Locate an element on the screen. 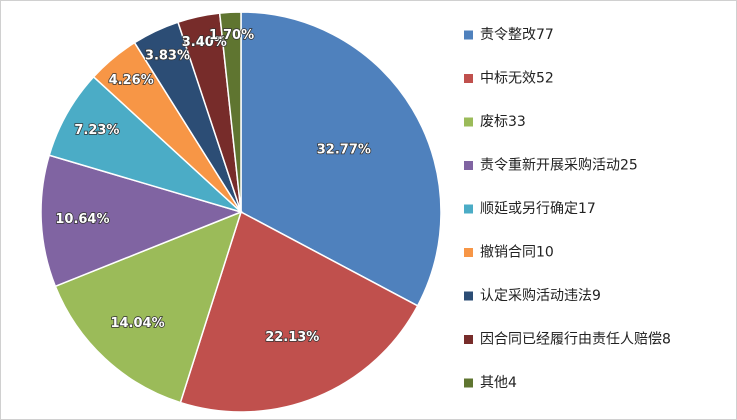  legend-label: 责令整改77 is located at coordinates (517, 35).